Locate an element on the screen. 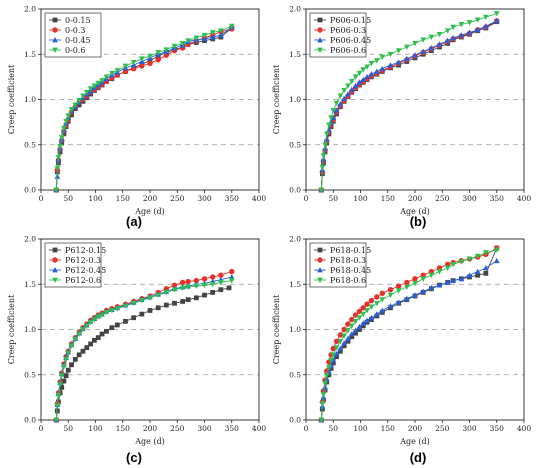 This screenshot has width=550, height=468. x-tick-label: 100 is located at coordinates (360, 428).